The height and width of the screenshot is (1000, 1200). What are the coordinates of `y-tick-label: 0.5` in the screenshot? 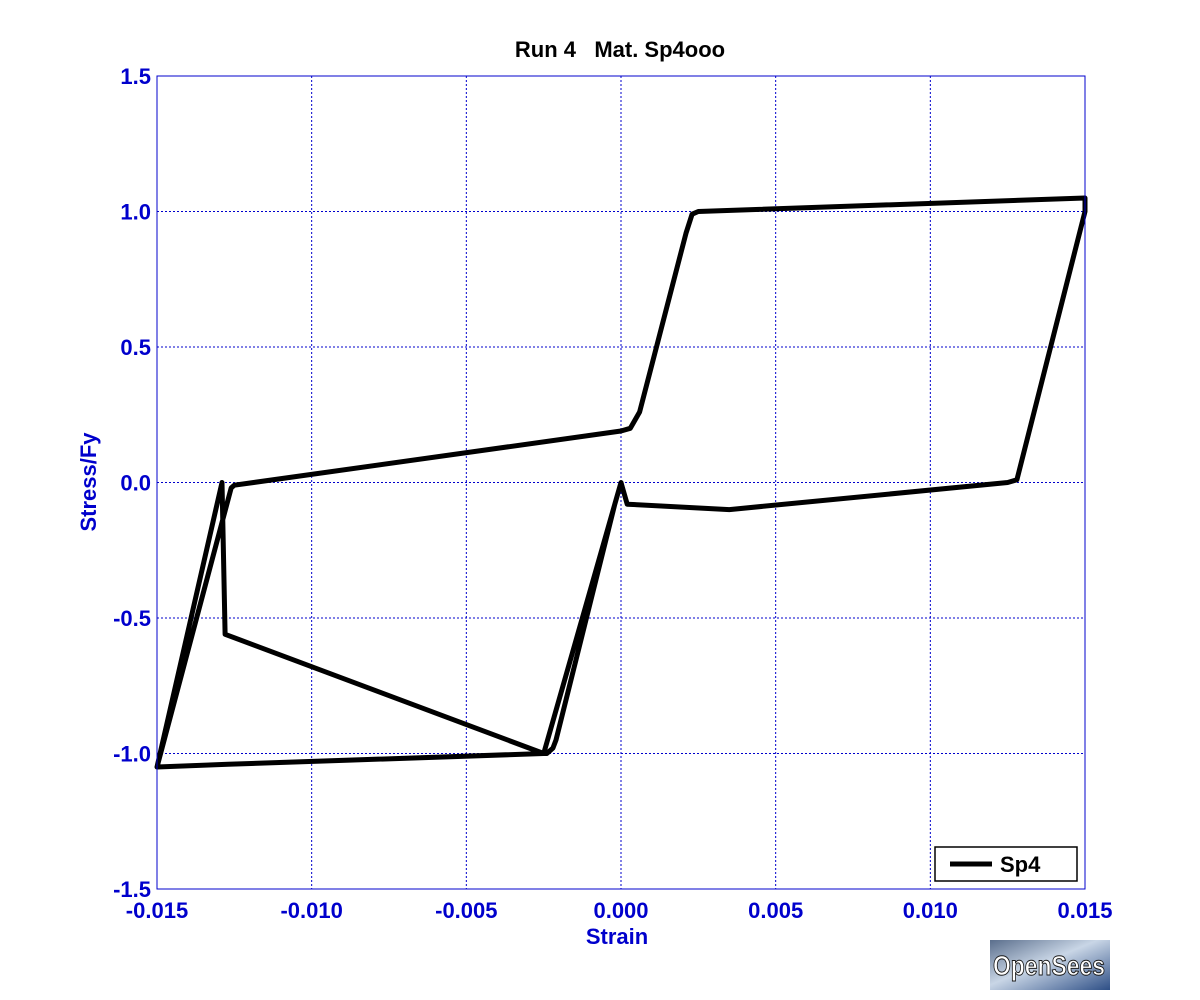 It's located at (135, 347).